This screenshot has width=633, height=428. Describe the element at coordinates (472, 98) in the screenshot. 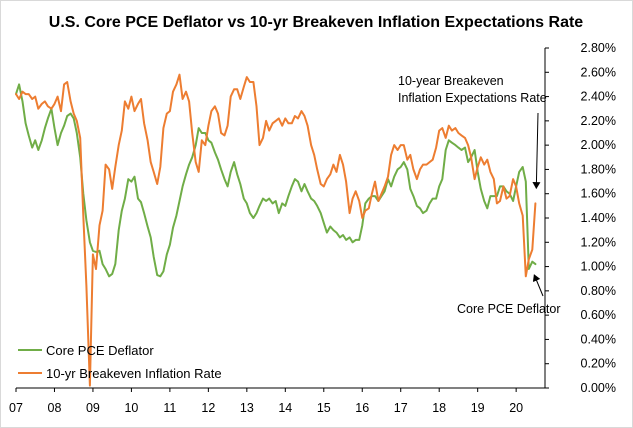

I see `annotation-line: Inflation Expectations Rate` at that location.